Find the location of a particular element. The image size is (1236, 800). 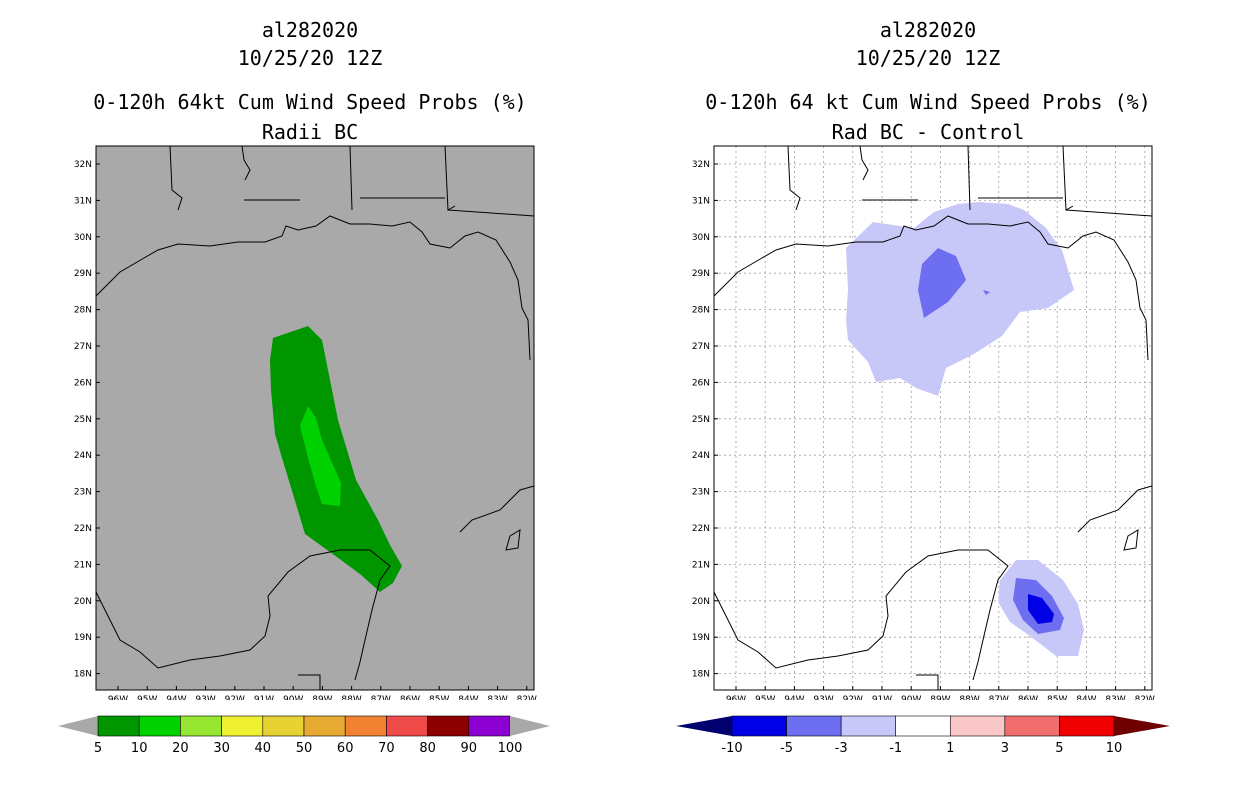

lat-label: 27N is located at coordinates (701, 347).